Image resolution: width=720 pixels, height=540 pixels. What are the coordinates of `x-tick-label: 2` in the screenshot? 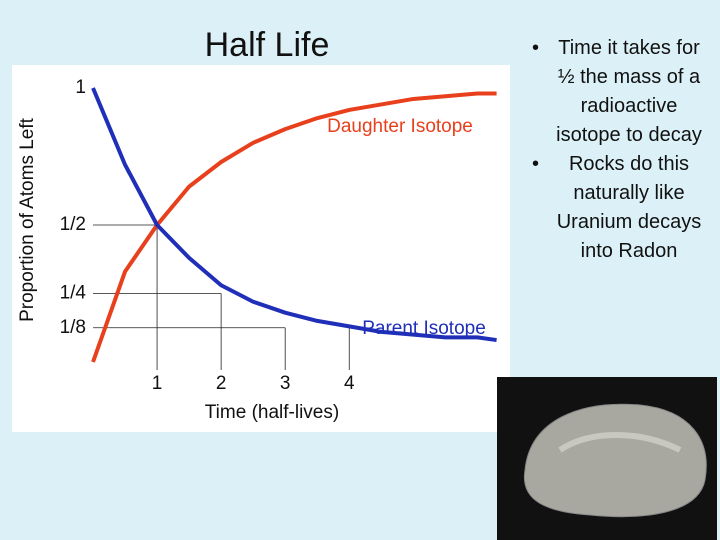 It's located at (221, 383).